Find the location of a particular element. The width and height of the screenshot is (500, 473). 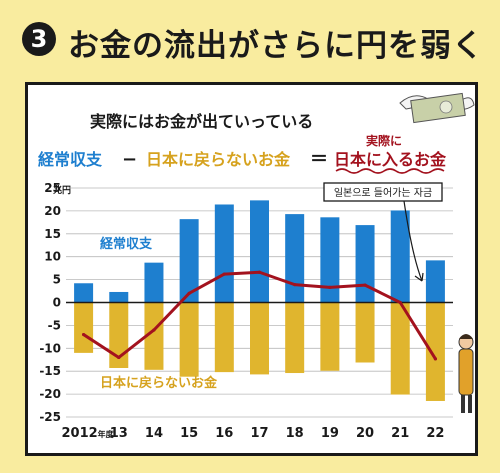

section-heading: 3 お金の流出がさらに円を弱く is located at coordinates (250, 35).